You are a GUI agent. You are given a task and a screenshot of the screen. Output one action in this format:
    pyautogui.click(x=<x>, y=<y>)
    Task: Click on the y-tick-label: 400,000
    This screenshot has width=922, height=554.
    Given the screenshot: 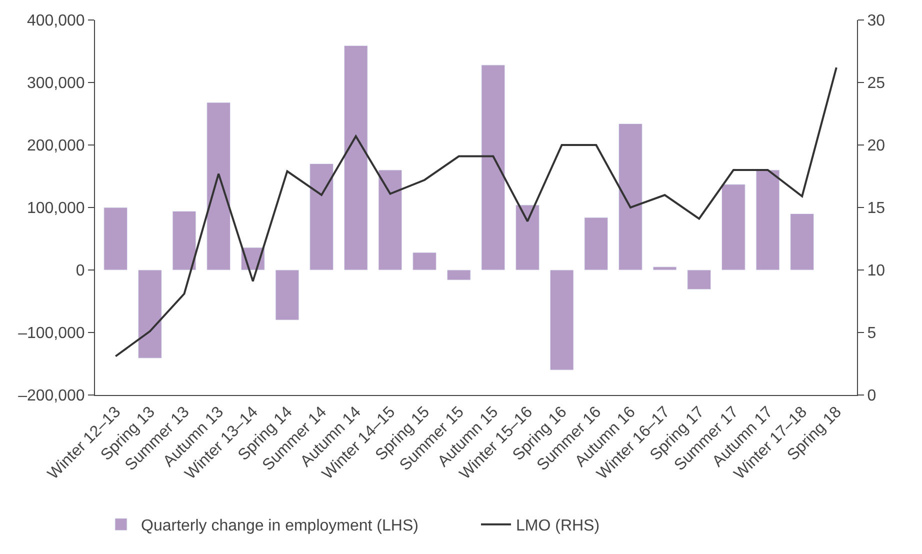 What is the action you would take?
    pyautogui.click(x=55, y=21)
    